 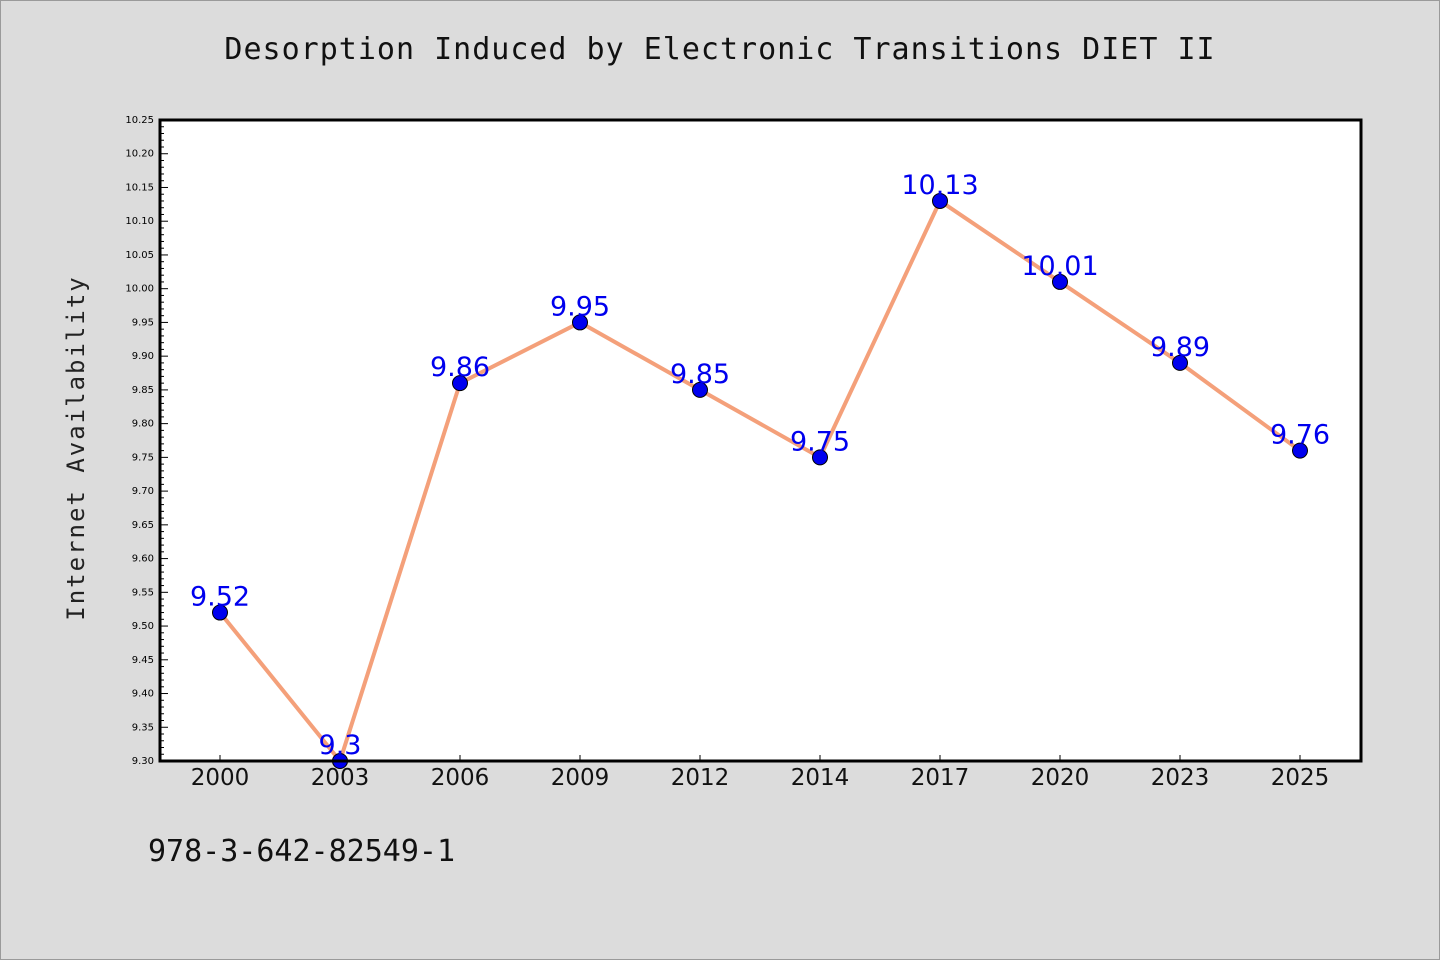 I want to click on y-tick-label: 10.25, so click(x=139, y=120).